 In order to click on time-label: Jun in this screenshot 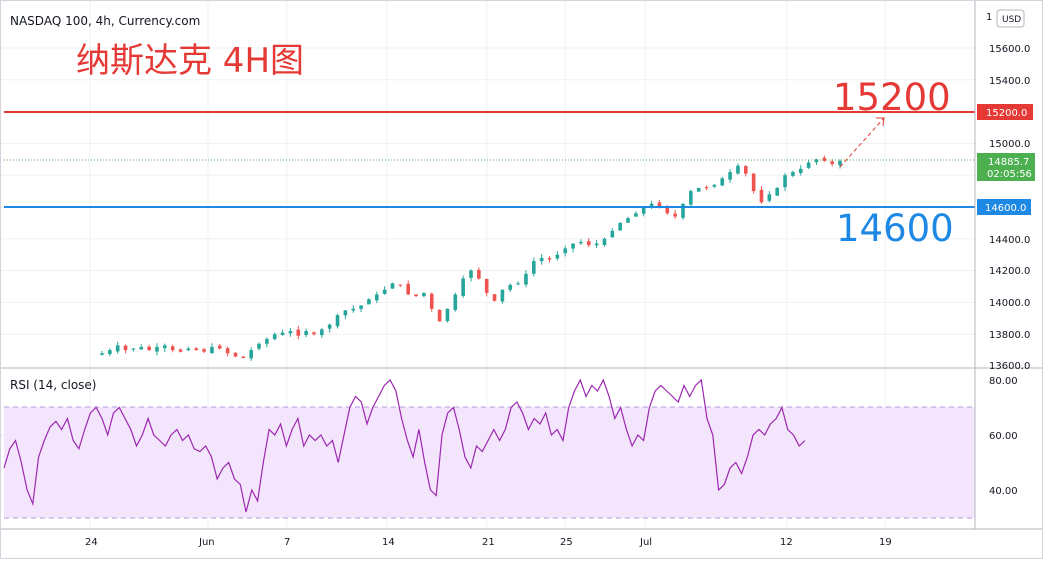, I will do `click(206, 542)`.